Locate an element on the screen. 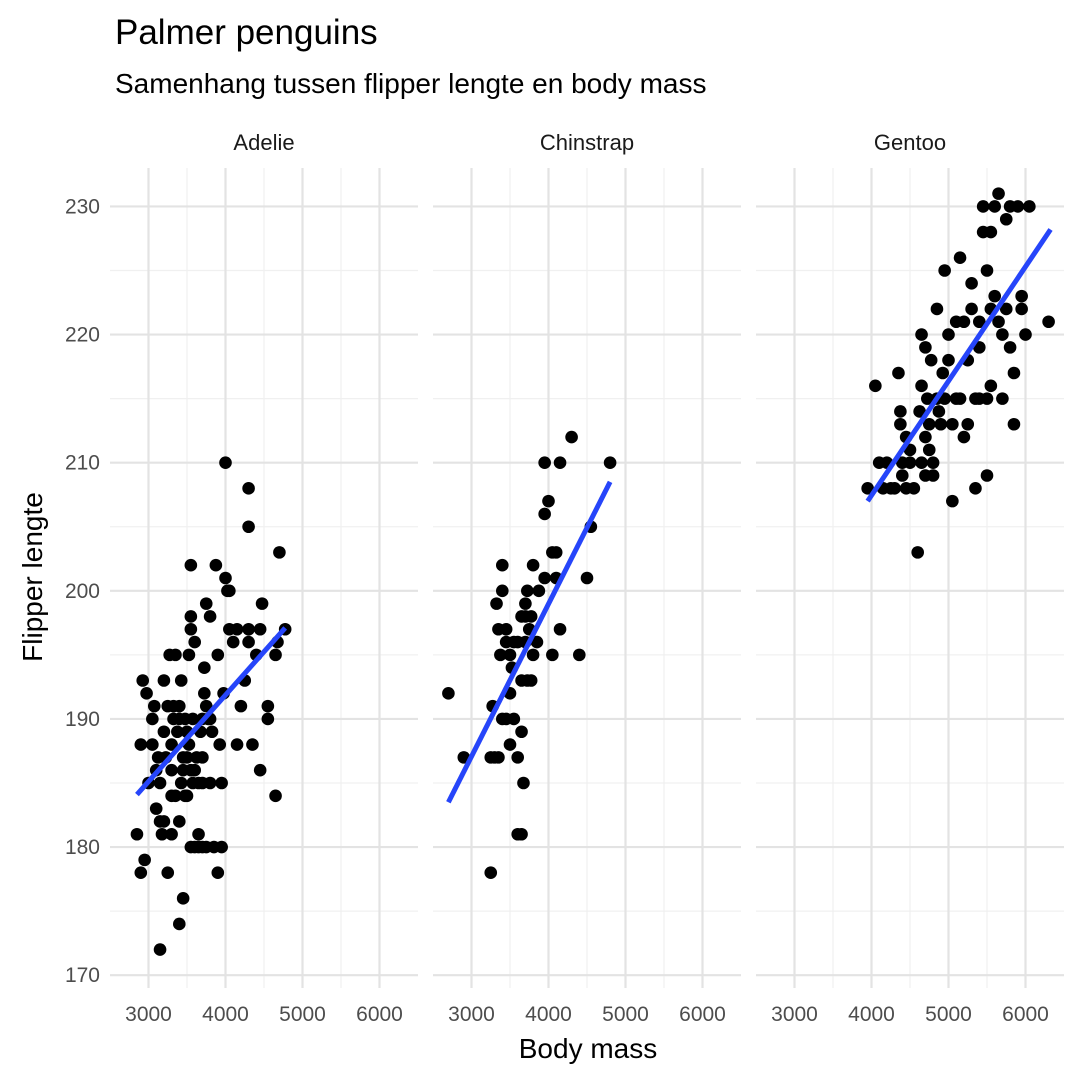  x-tick-label: 6000 is located at coordinates (1025, 1014).